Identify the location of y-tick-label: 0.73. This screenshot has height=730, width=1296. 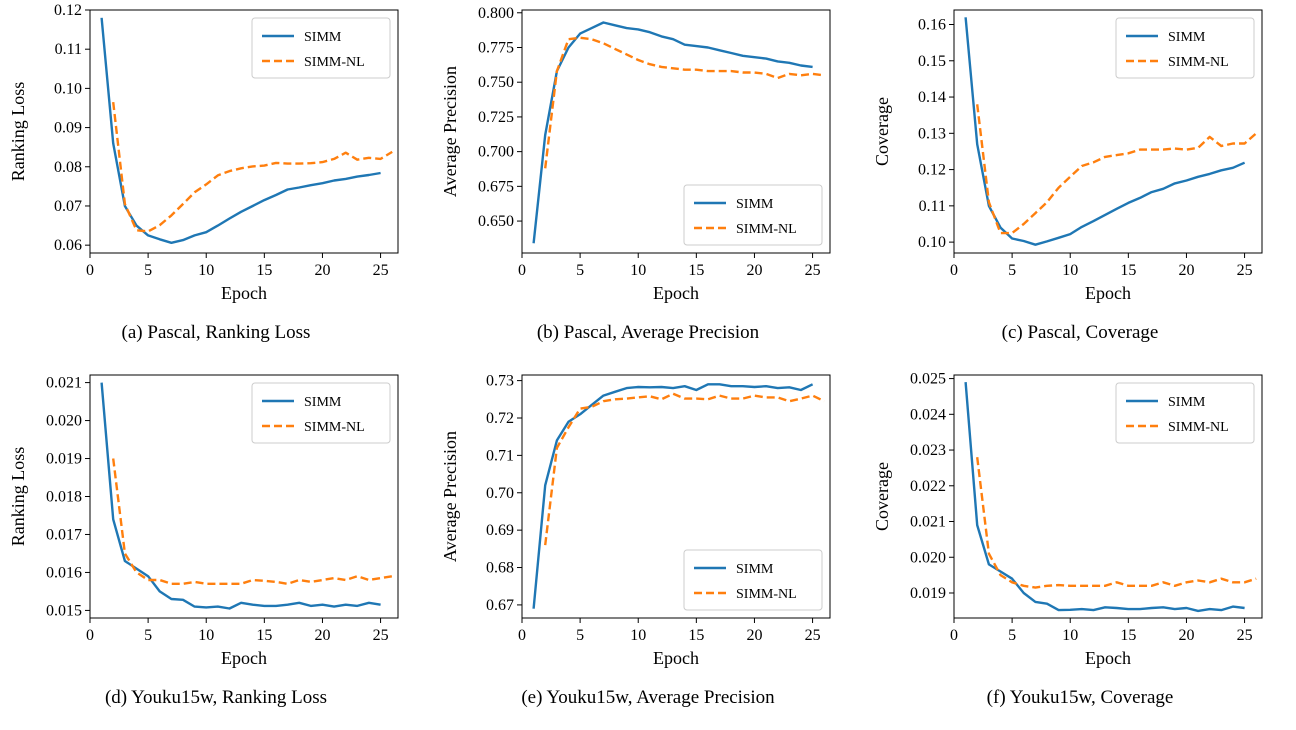
(500, 381).